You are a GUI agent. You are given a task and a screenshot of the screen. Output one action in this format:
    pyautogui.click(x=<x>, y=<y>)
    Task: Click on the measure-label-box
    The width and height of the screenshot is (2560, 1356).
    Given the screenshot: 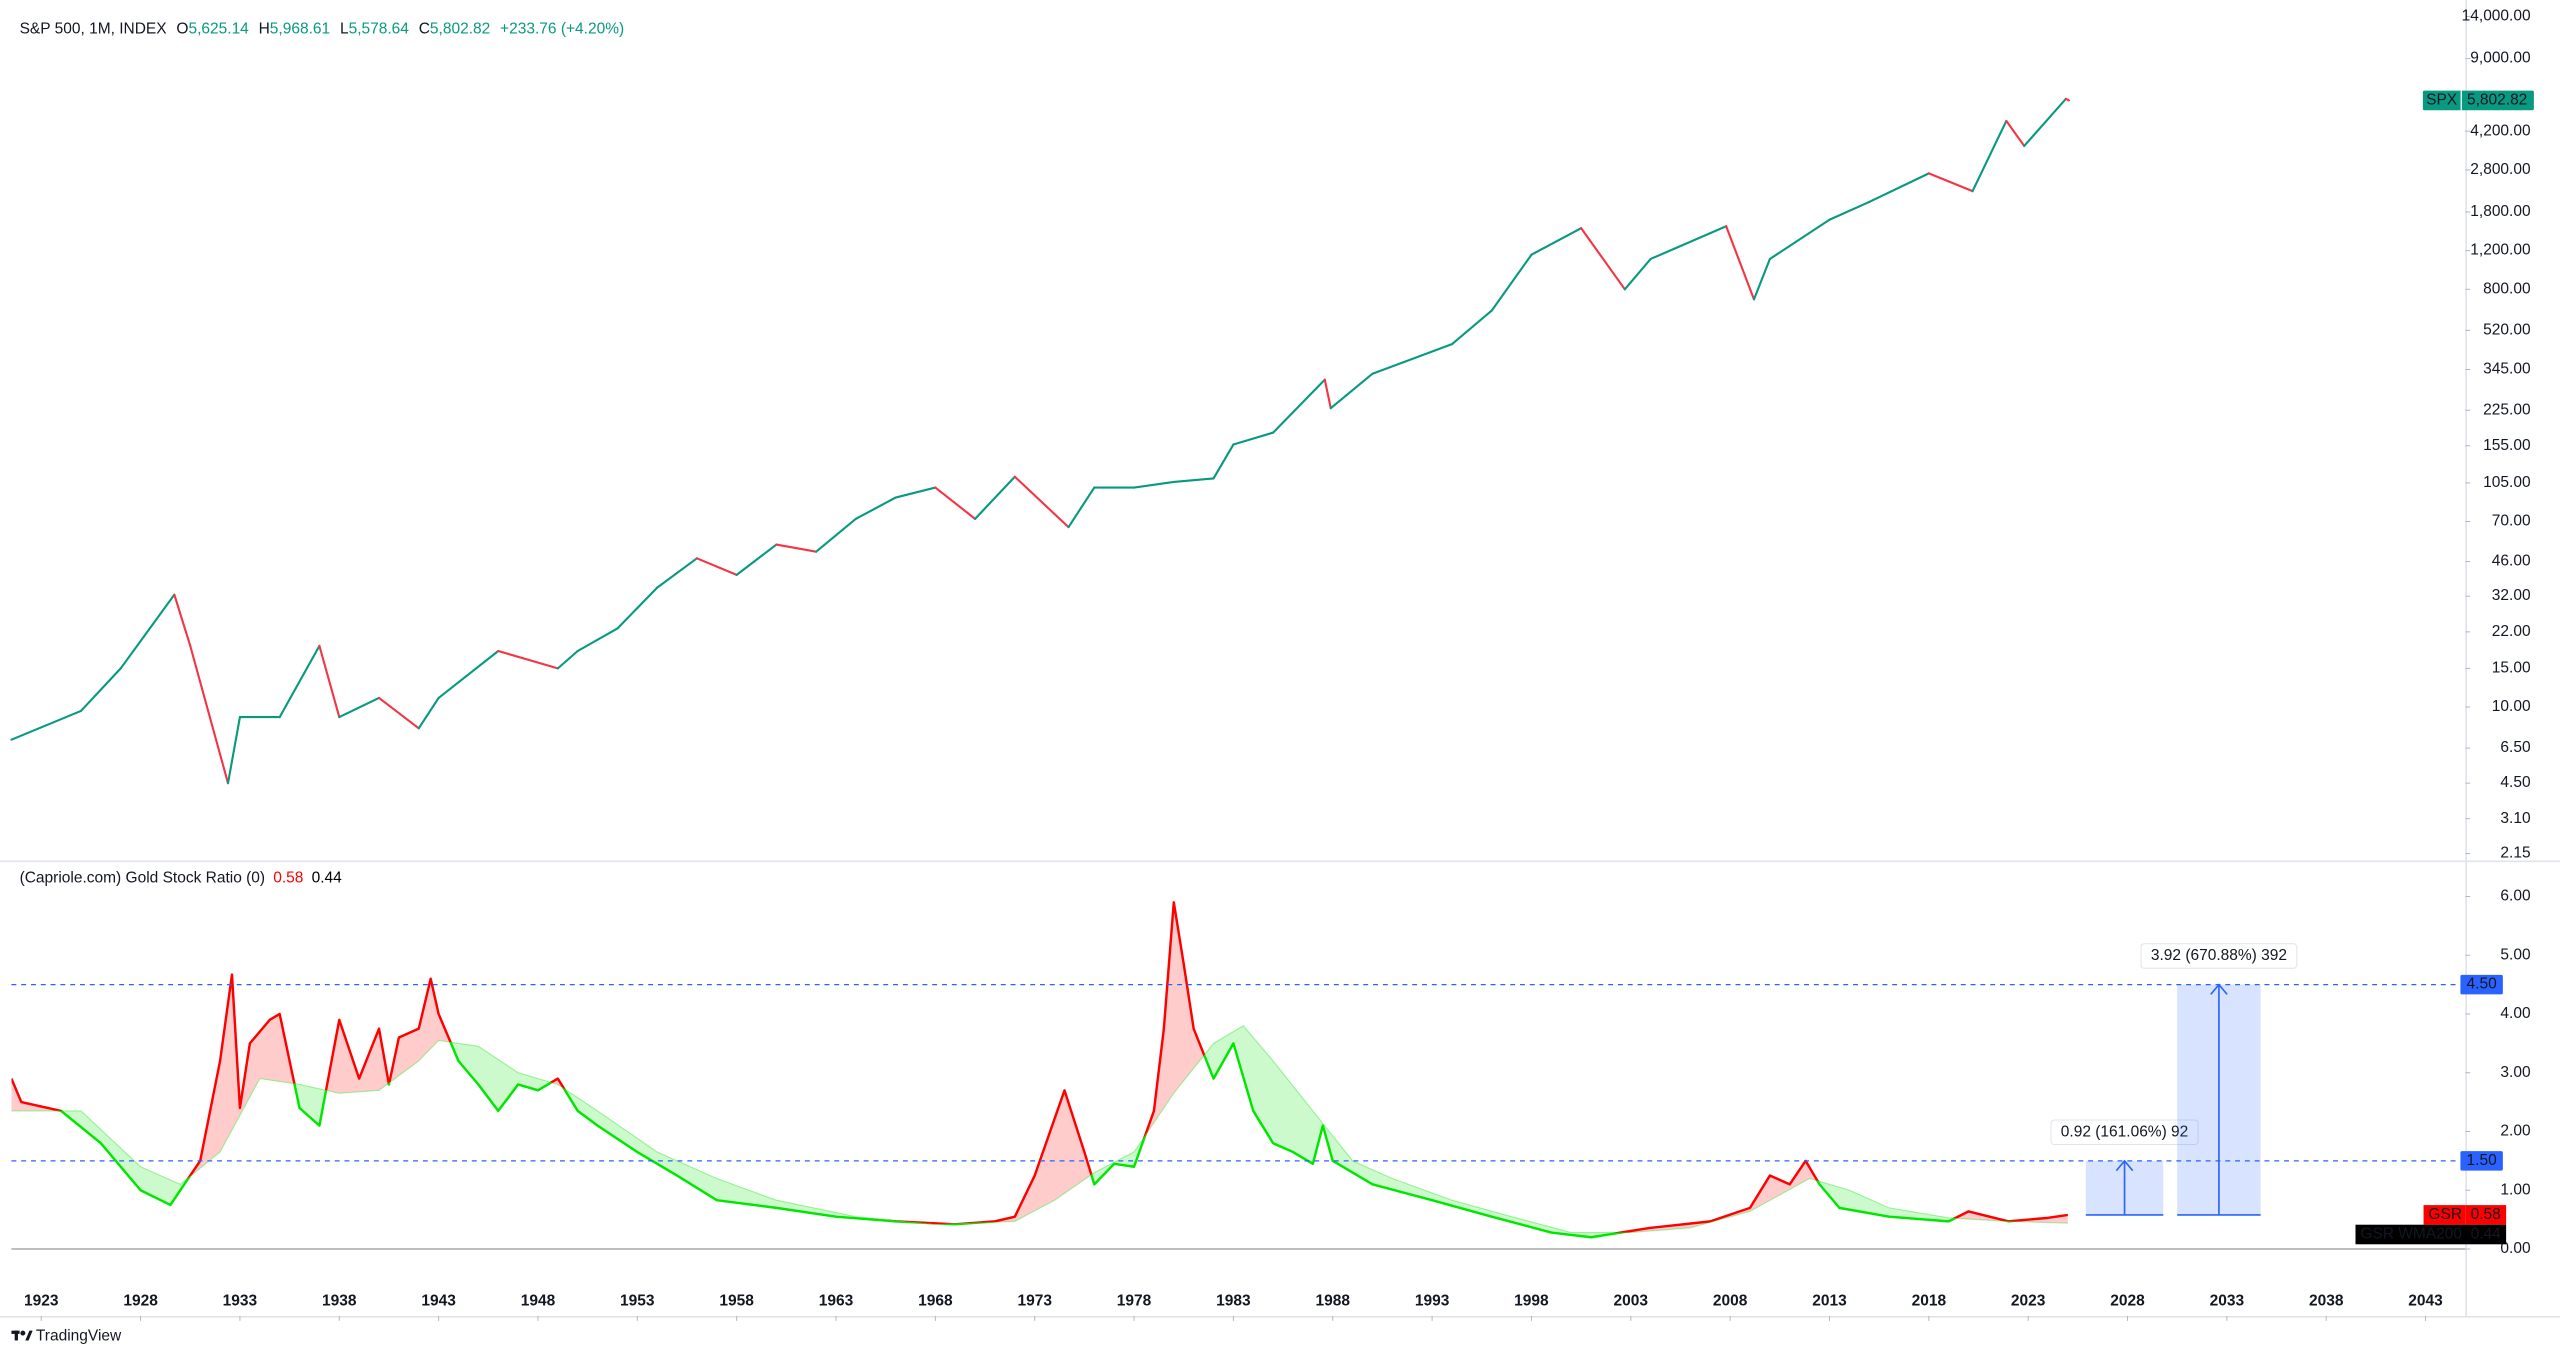 What is the action you would take?
    pyautogui.click(x=2124, y=1132)
    